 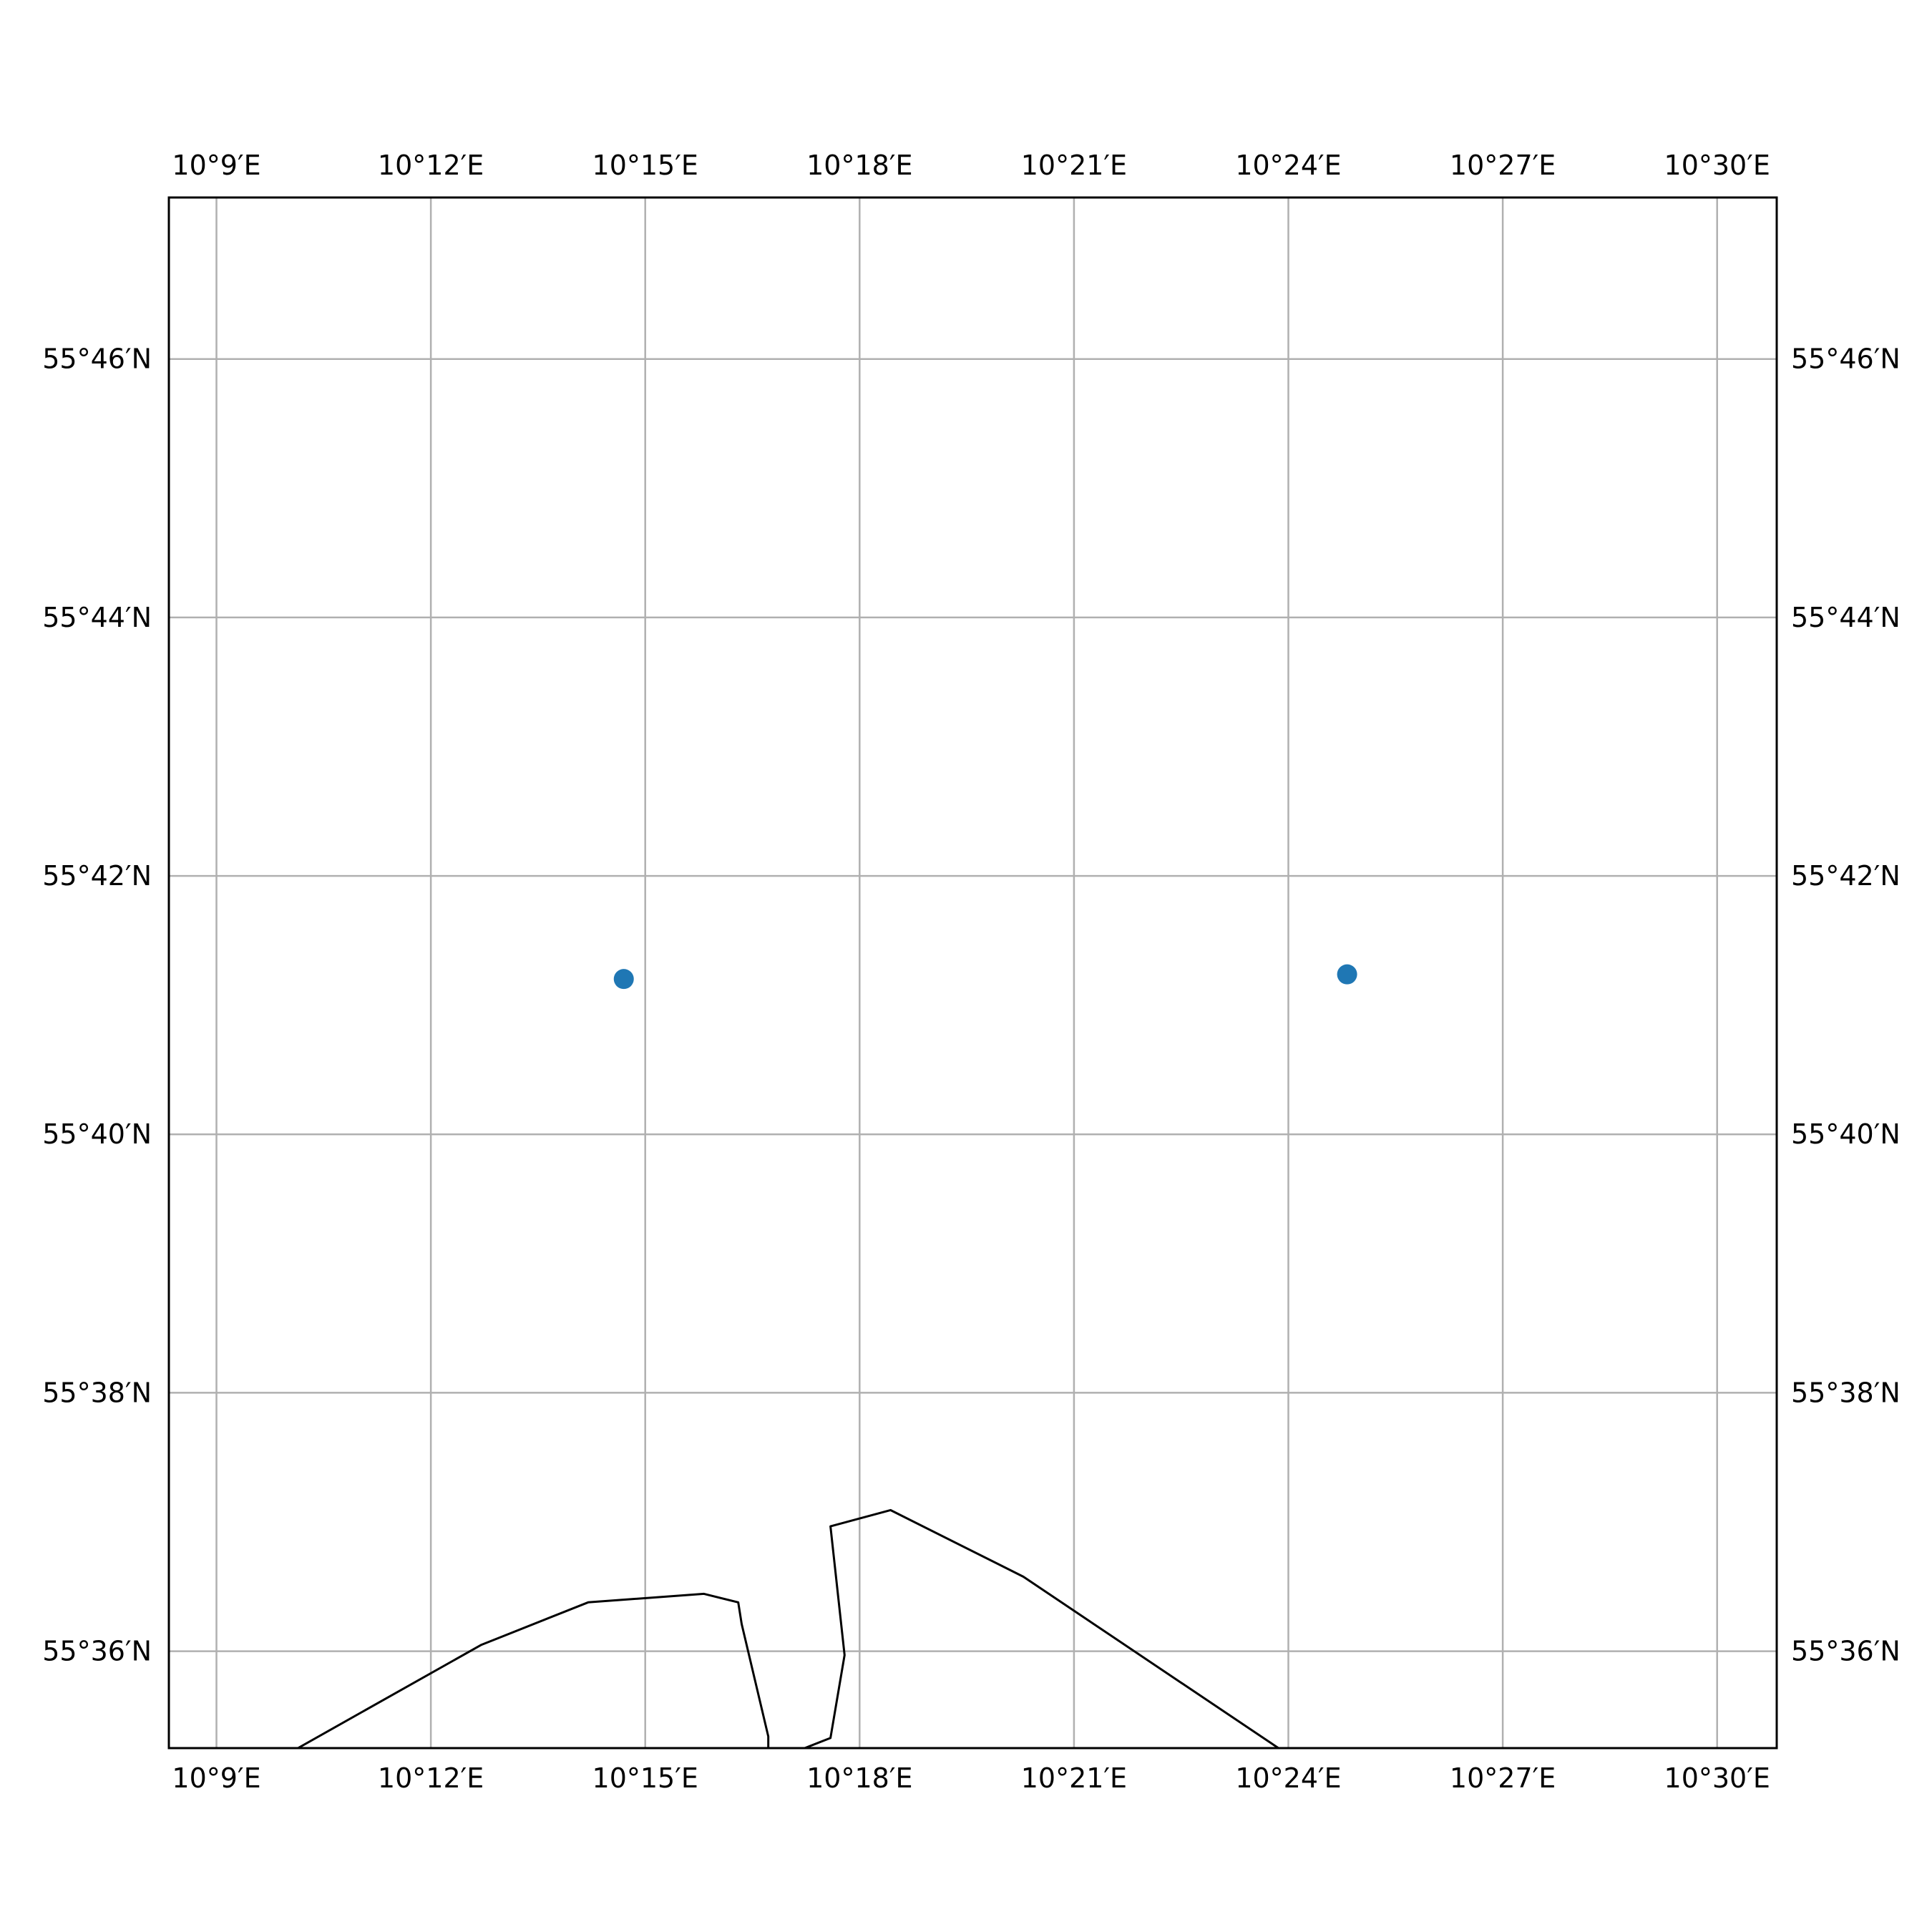 I want to click on latitude-label-right: 55°42′N, so click(x=1846, y=876).